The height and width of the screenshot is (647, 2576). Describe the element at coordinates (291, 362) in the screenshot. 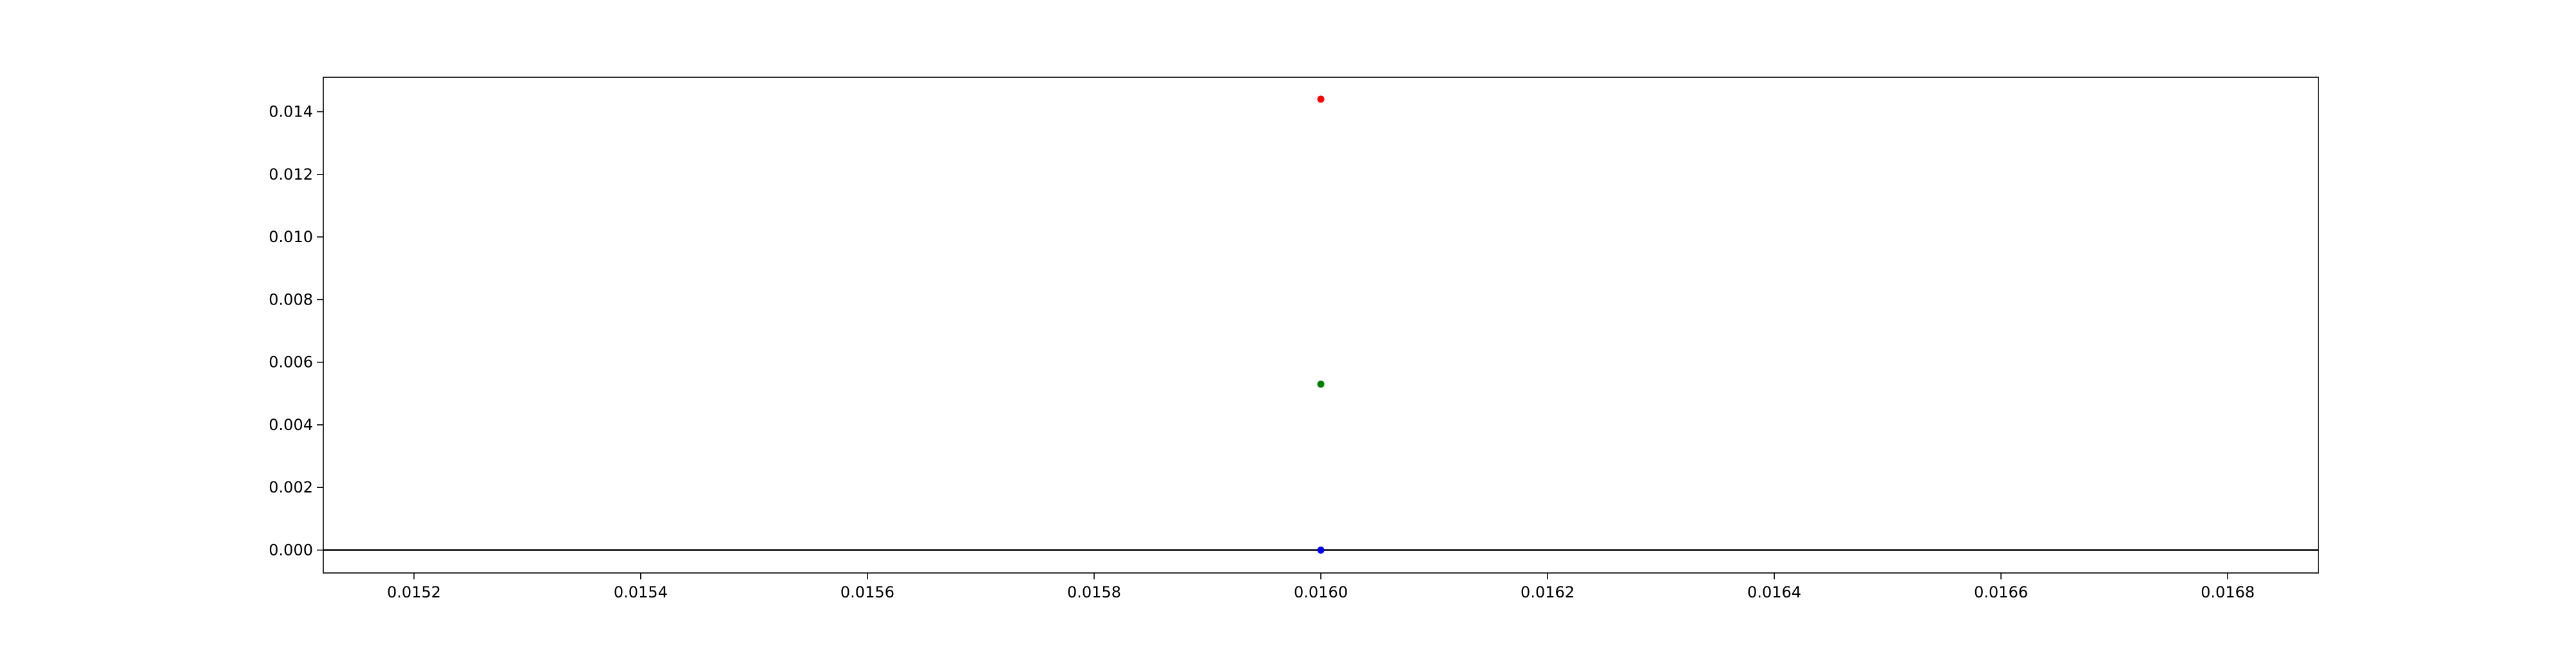

I see `y-tick-label: 0.006` at that location.